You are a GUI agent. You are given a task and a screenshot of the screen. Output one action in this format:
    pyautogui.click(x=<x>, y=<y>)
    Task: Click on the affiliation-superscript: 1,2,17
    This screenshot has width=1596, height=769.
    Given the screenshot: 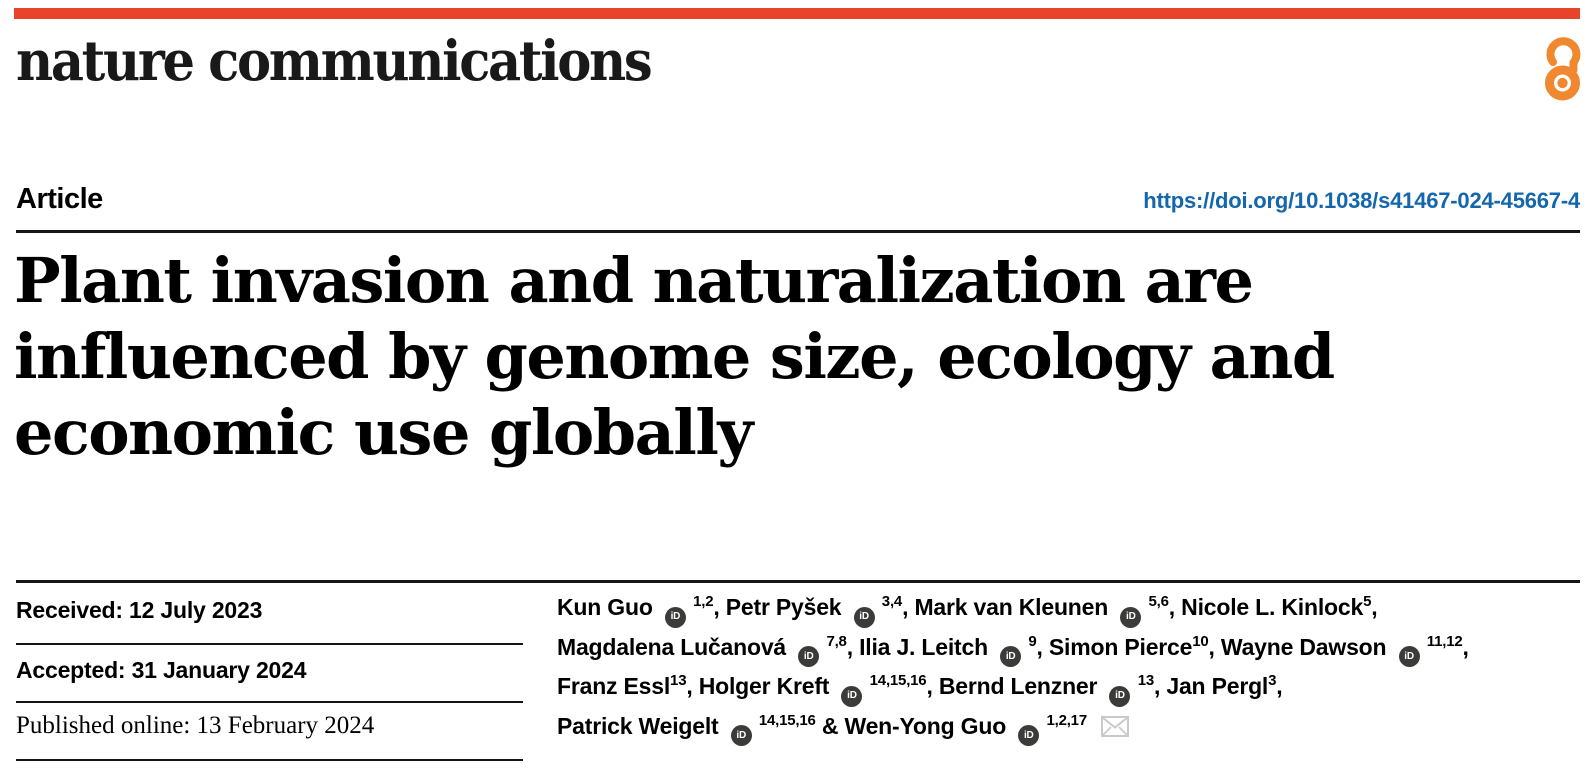 What is the action you would take?
    pyautogui.click(x=1066, y=720)
    